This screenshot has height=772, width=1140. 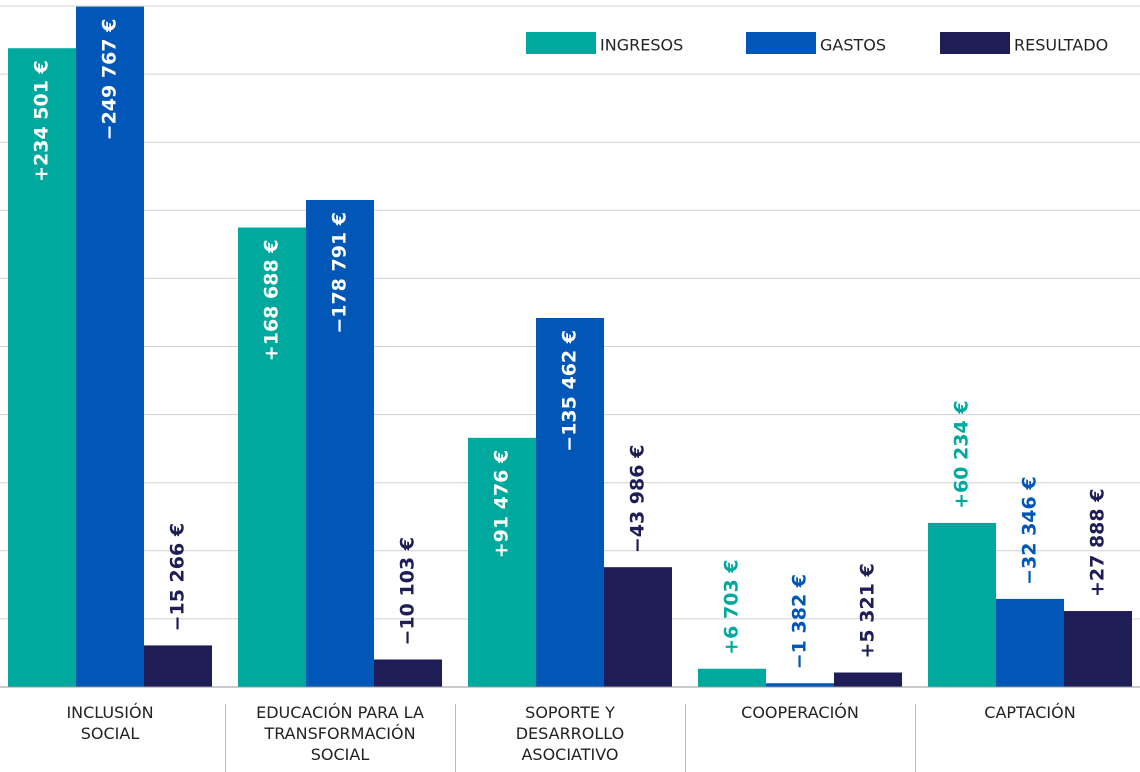 What do you see at coordinates (570, 733) in the screenshot?
I see `x-tick-label: SOPORTE Y DESARROLLO ASOCIATIVO` at bounding box center [570, 733].